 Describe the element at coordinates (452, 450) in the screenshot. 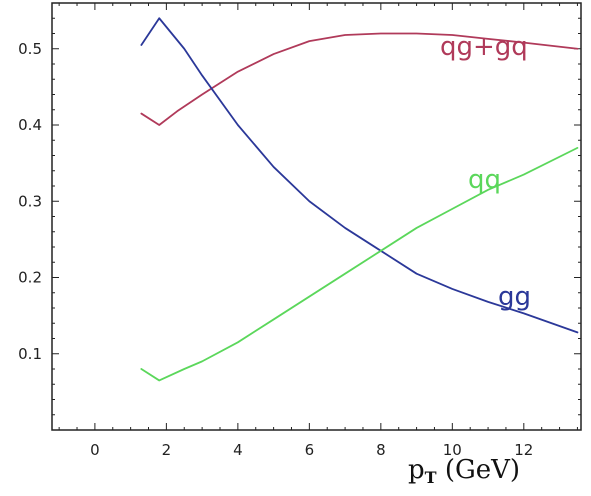

I see `x-tick-label: 10` at that location.